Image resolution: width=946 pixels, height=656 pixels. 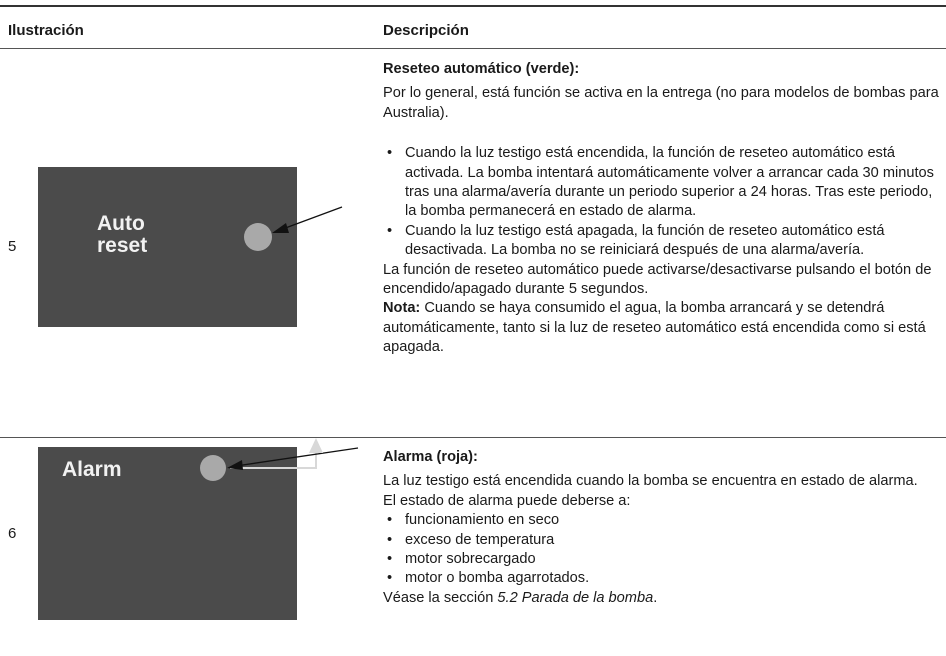 What do you see at coordinates (438, 597) in the screenshot?
I see `reference-text: Véase la sección` at bounding box center [438, 597].